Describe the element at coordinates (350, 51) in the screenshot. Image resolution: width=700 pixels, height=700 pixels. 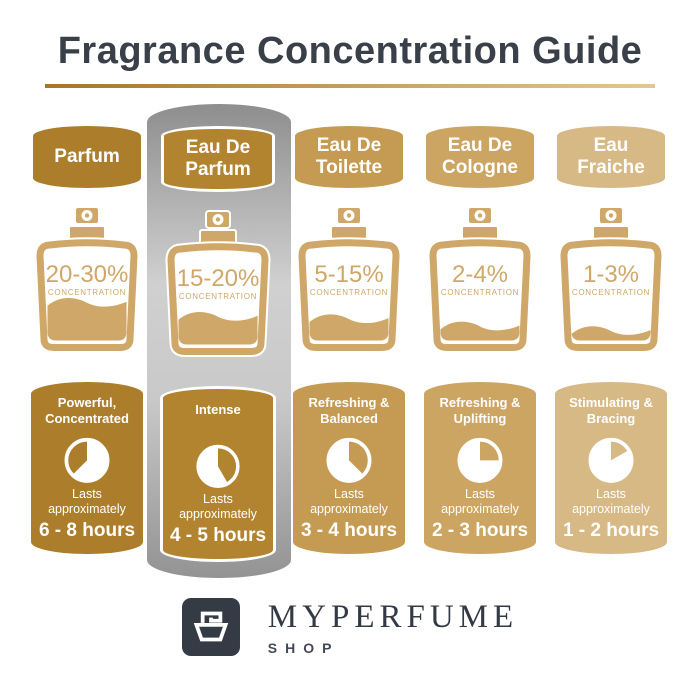
I see `page-title: Fragrance Concentration Guide` at that location.